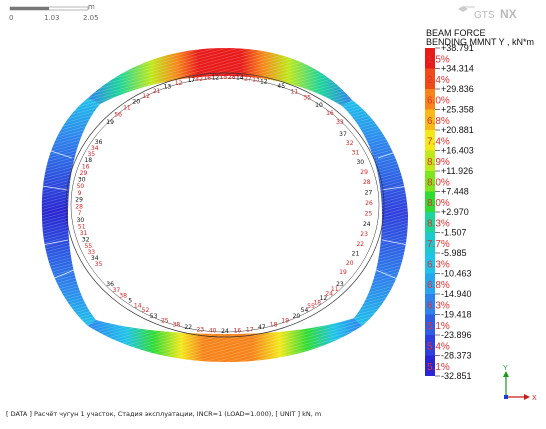 Image resolution: width=546 pixels, height=429 pixels. Describe the element at coordinates (307, 98) in the screenshot. I see `node-label: 35` at that location.